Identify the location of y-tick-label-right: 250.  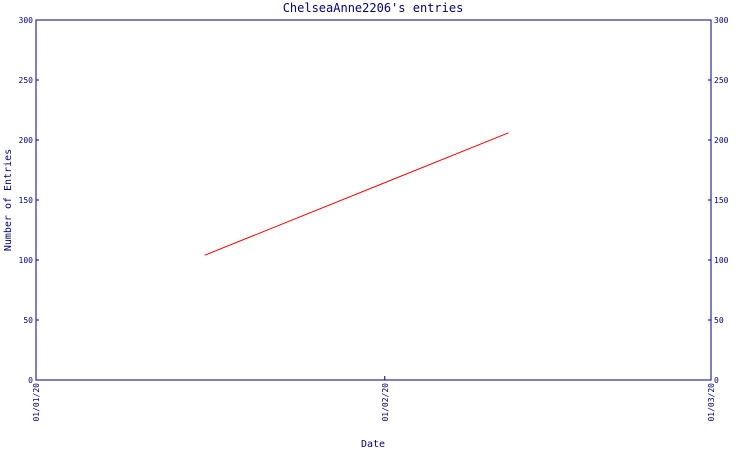
(721, 80).